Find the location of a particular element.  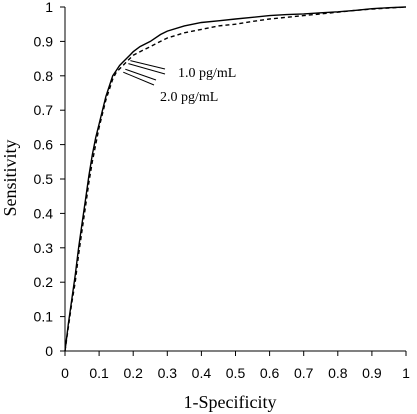

y-tick-label: 0 is located at coordinates (49, 351).